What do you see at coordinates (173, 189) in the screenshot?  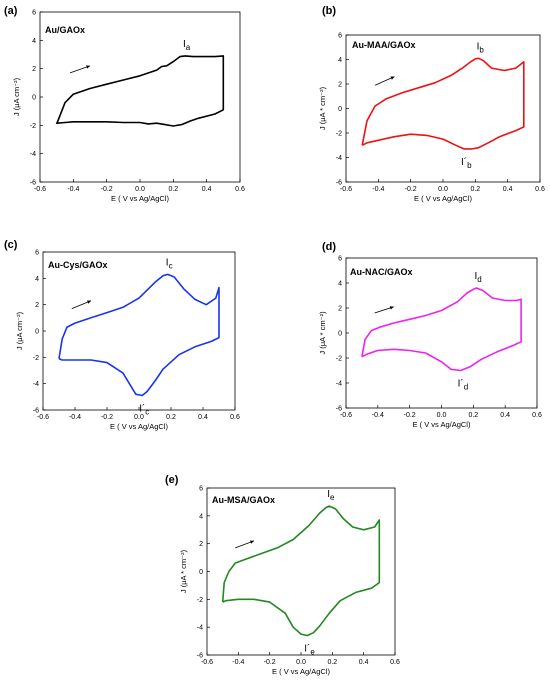 I see `panel-a-xtick-label: 0.2` at bounding box center [173, 189].